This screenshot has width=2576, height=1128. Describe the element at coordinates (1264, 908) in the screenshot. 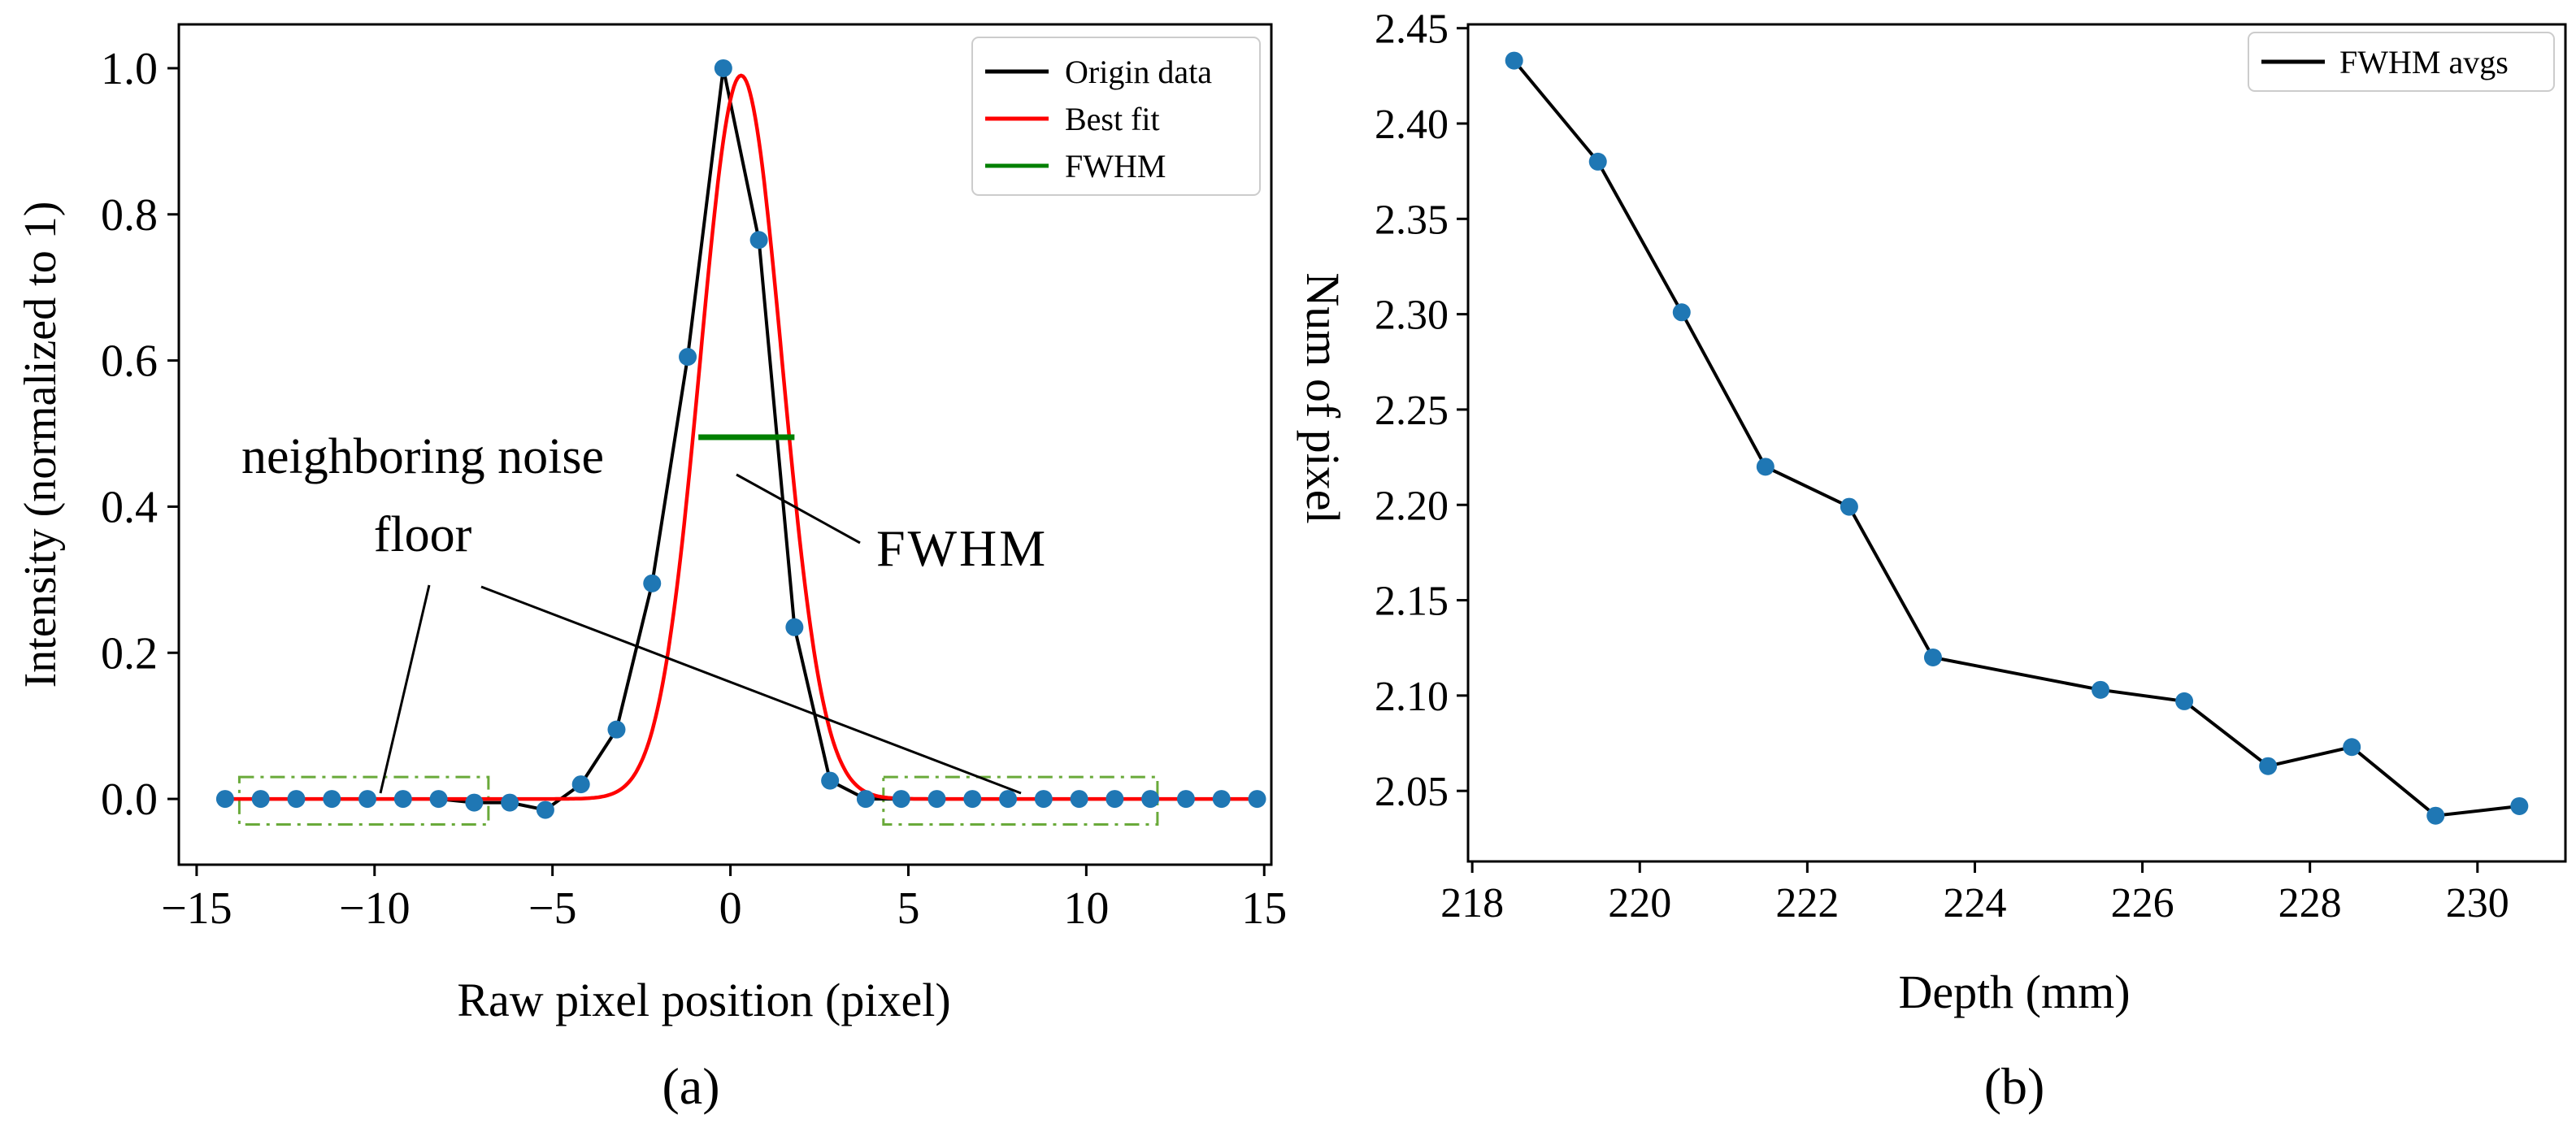

I see `x-tick-label: 15` at that location.